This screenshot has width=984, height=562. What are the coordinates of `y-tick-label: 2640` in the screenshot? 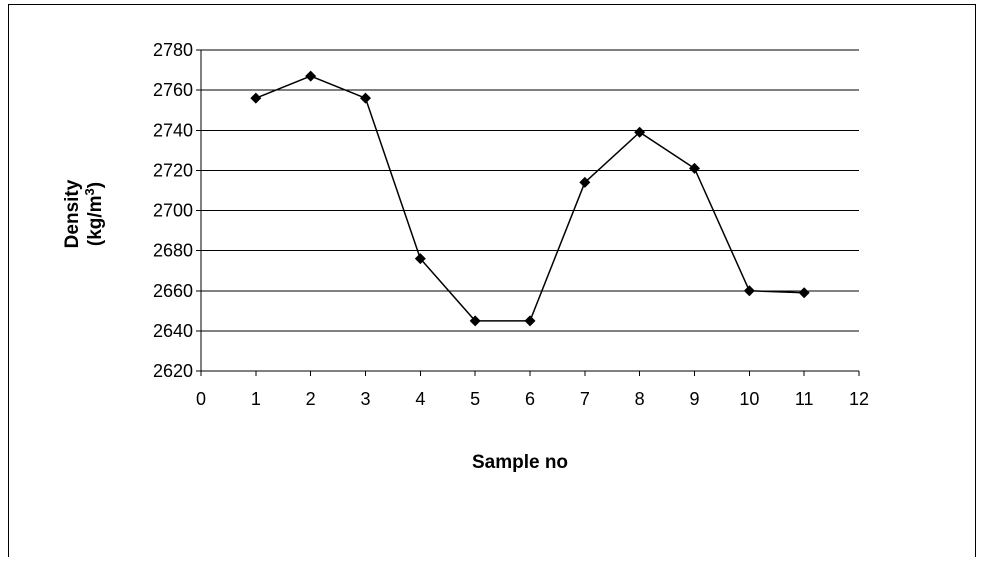 It's located at (173, 331).